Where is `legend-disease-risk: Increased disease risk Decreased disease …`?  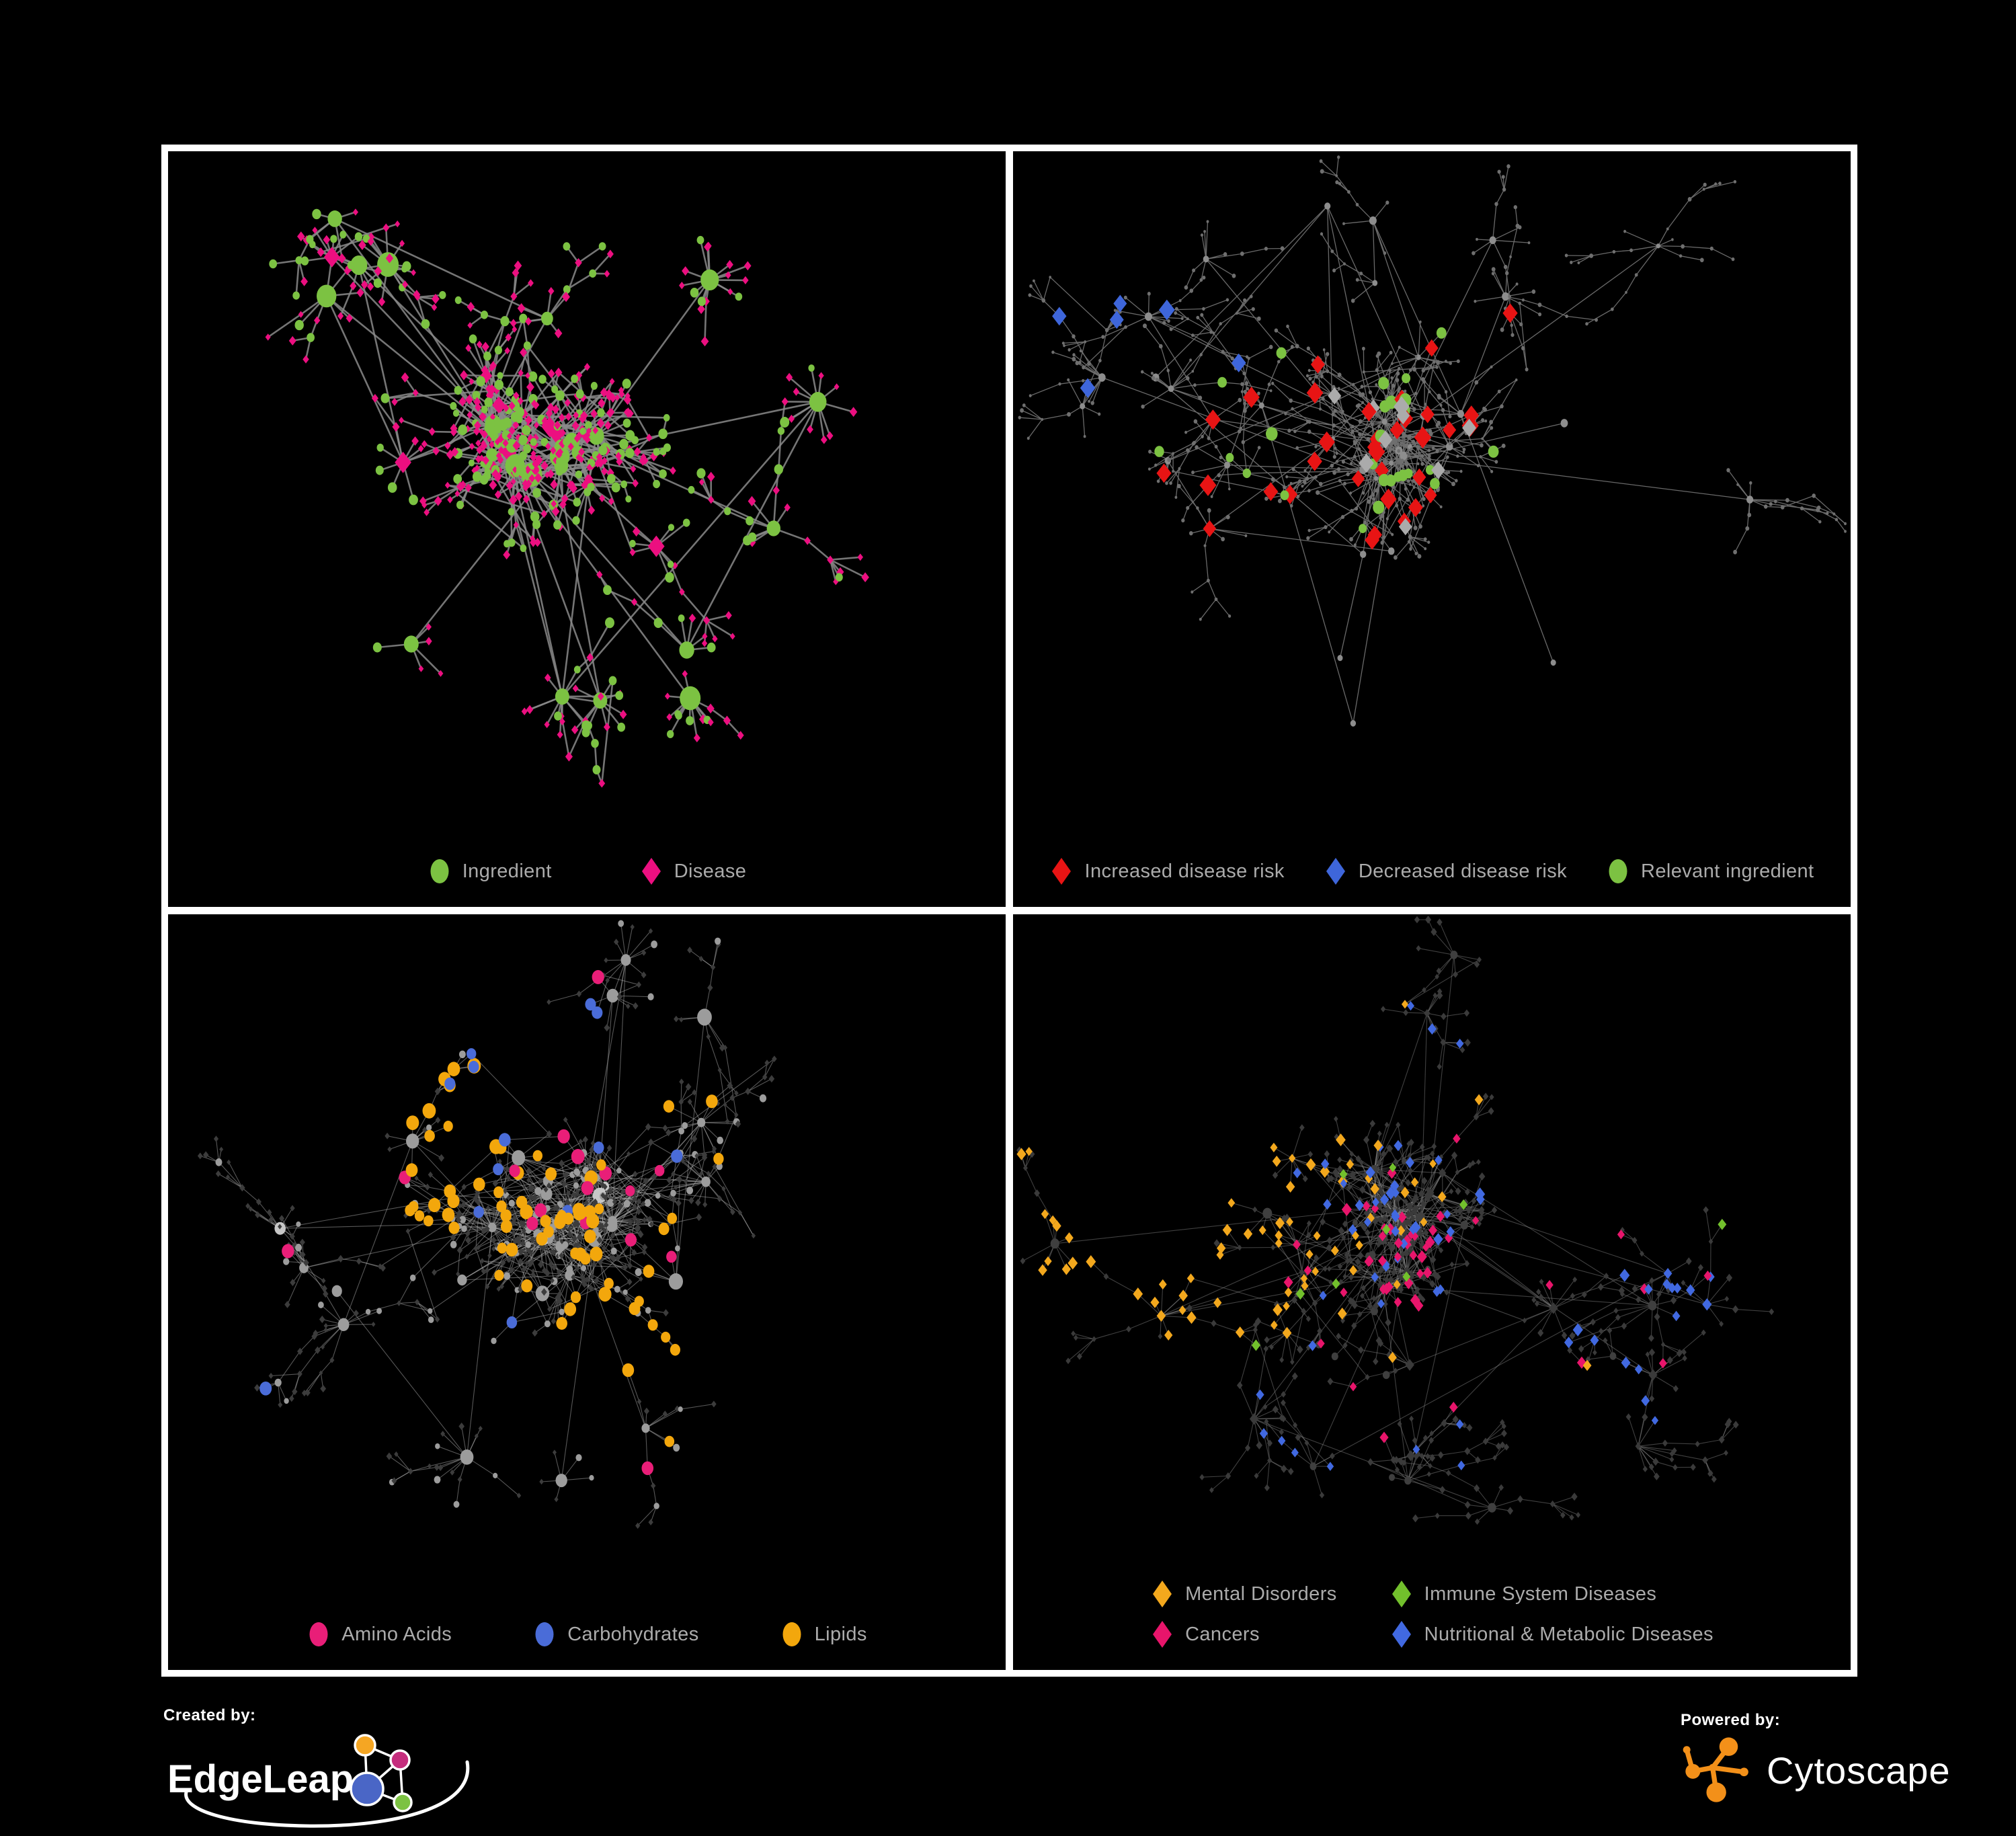 legend-disease-risk: Increased disease risk Decreased disease … is located at coordinates (1432, 871).